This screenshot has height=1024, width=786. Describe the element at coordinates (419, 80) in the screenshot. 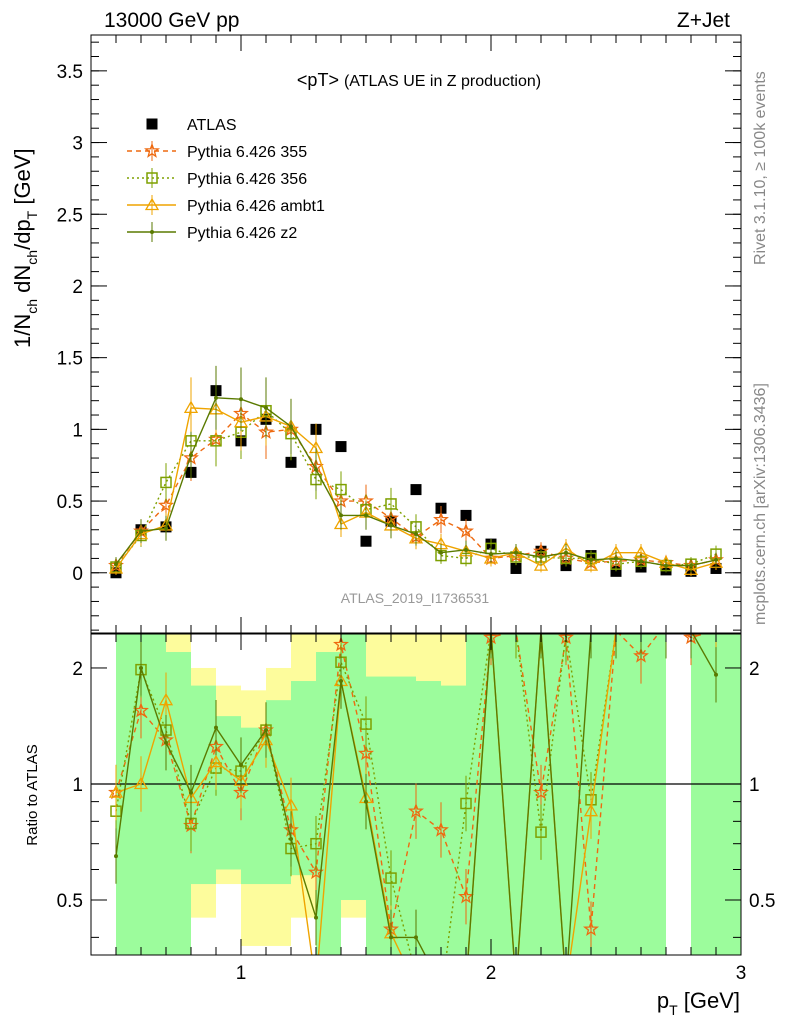

I see `plot-title: <pT> (ATLAS UE in Z production)` at that location.